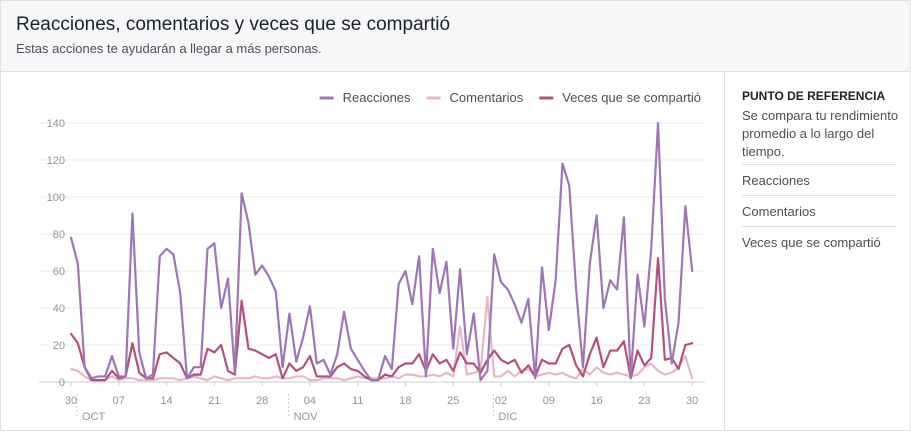 The height and width of the screenshot is (435, 911). What do you see at coordinates (819, 238) in the screenshot?
I see `benchmark-item-shares: Veces que se compartió` at bounding box center [819, 238].